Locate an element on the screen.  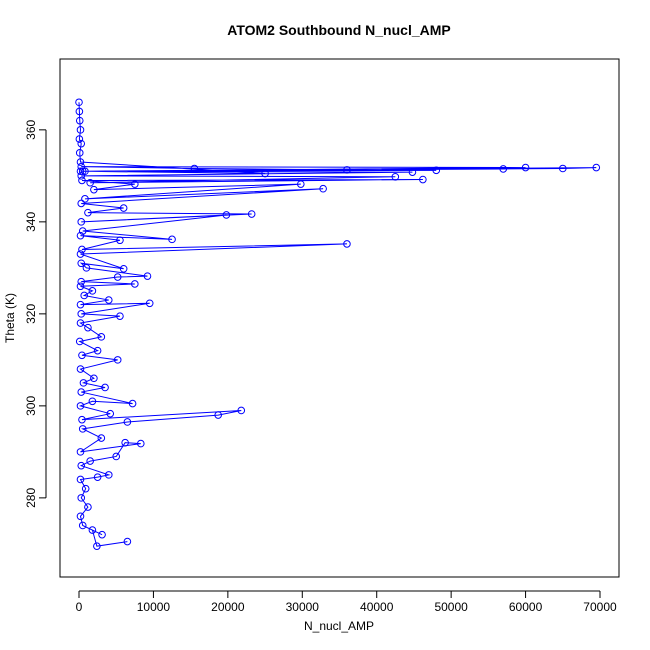
x-axis-label: N_nucl_AMP is located at coordinates (339, 626).